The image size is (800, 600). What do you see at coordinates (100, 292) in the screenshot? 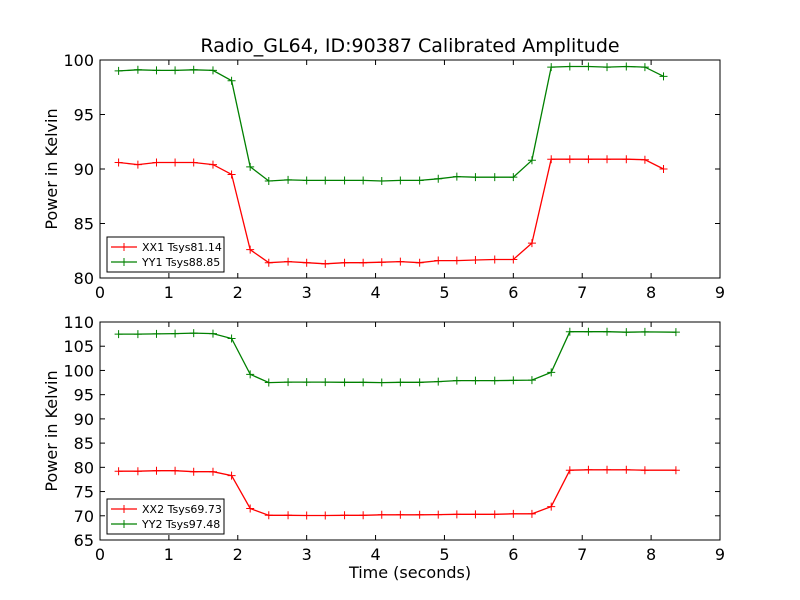
I see `x-tick-label: 0` at bounding box center [100, 292].